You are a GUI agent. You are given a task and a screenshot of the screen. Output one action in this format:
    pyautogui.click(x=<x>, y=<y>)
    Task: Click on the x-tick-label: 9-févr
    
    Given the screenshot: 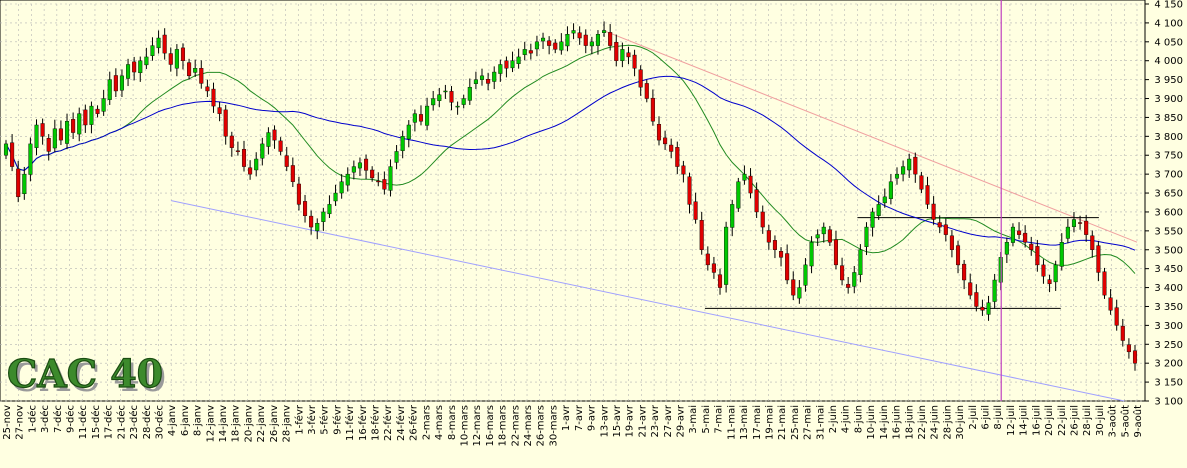 What is the action you would take?
    pyautogui.click(x=337, y=419)
    